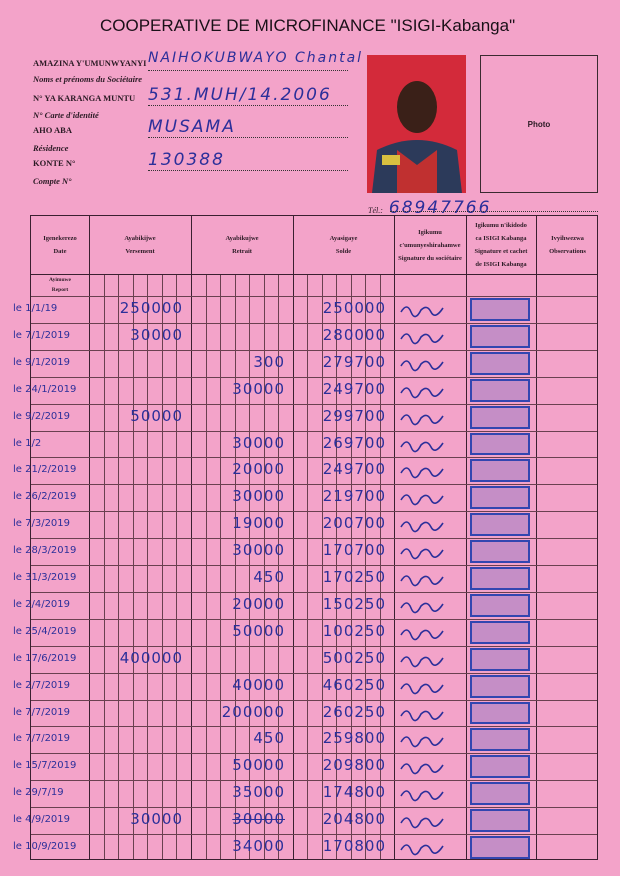 This screenshot has width=620, height=876. Describe the element at coordinates (354, 415) in the screenshot. I see `row-solde: 299700` at that location.